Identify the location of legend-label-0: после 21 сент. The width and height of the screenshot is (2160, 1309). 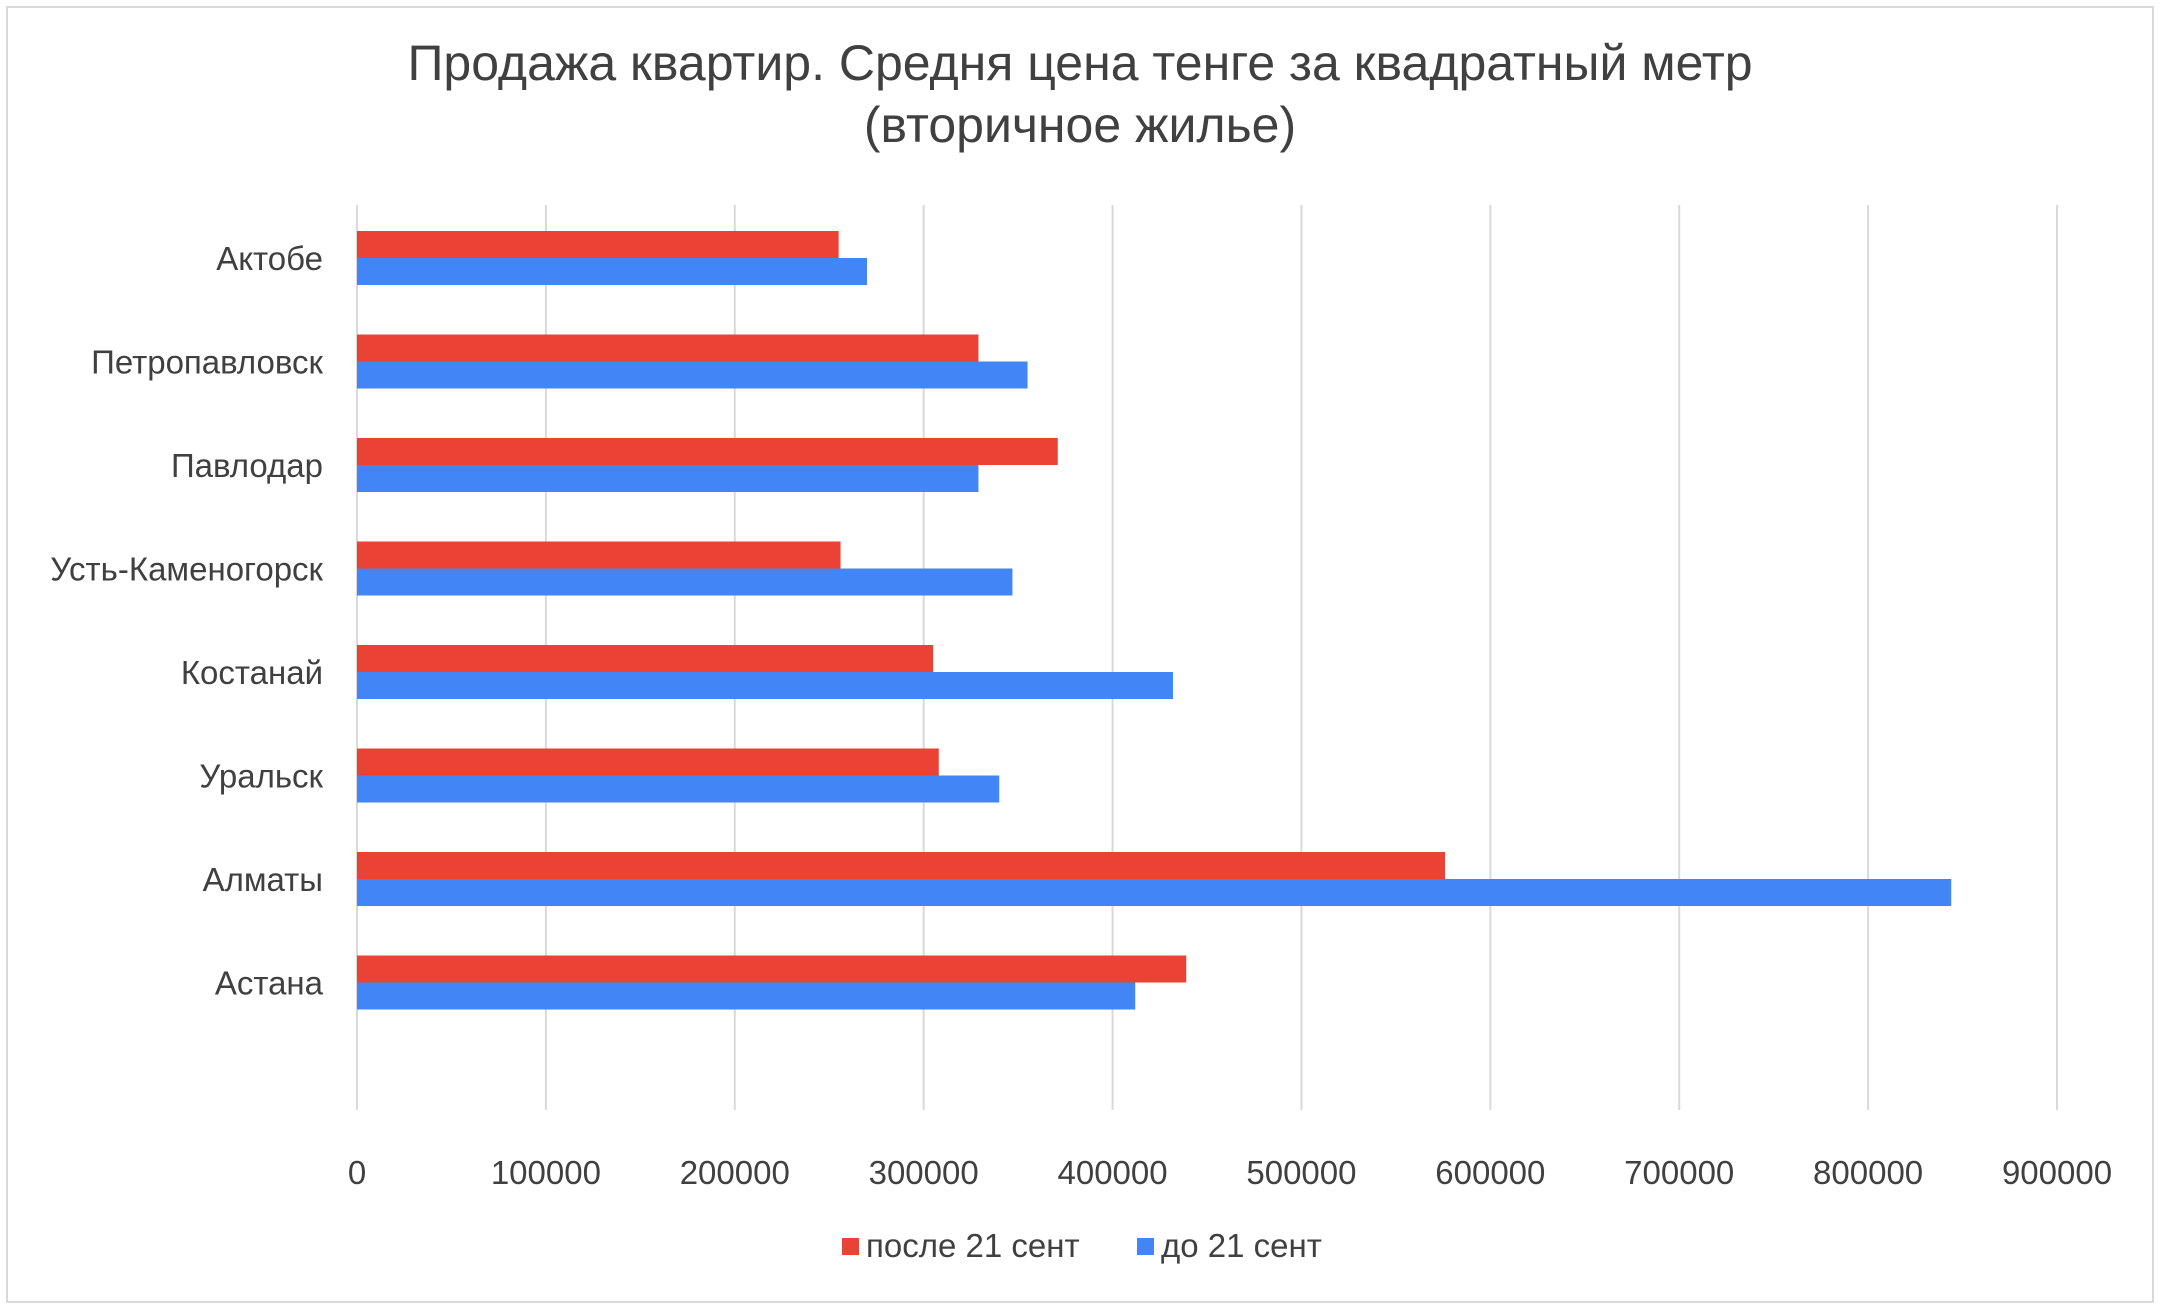
(973, 1245).